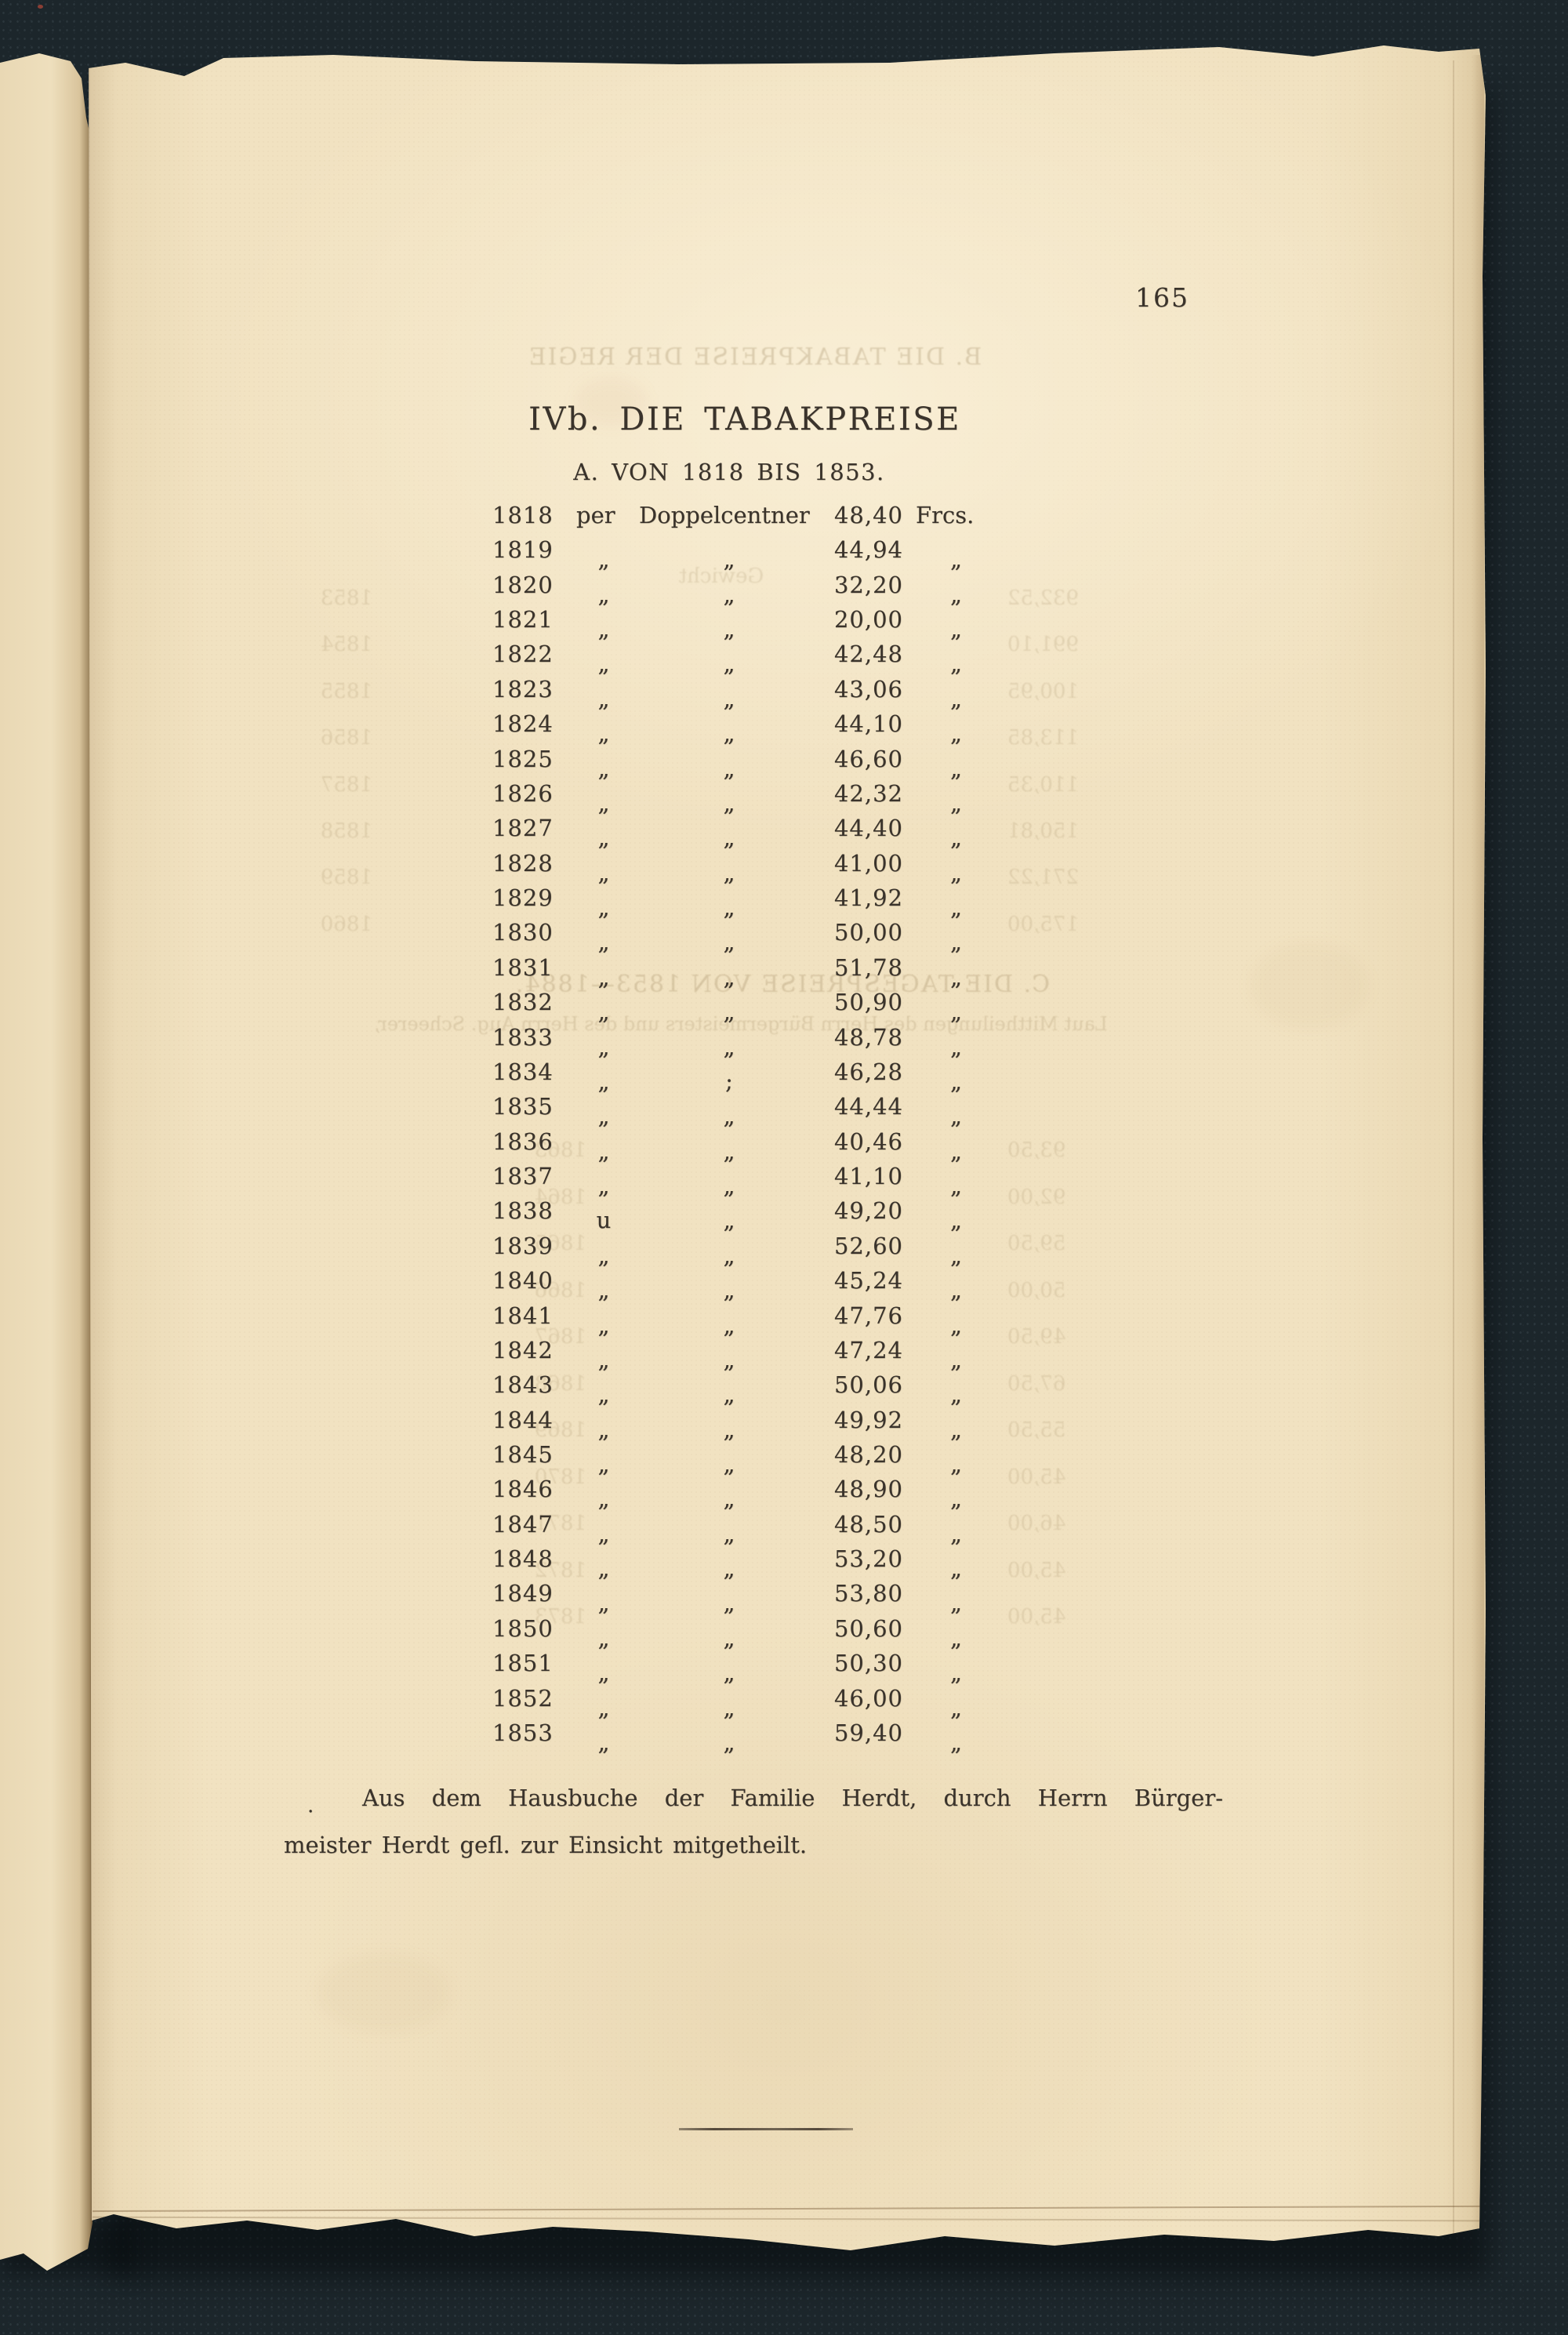 The width and height of the screenshot is (1568, 2335). What do you see at coordinates (868, 1315) in the screenshot?
I see `price-cell: 47,76` at bounding box center [868, 1315].